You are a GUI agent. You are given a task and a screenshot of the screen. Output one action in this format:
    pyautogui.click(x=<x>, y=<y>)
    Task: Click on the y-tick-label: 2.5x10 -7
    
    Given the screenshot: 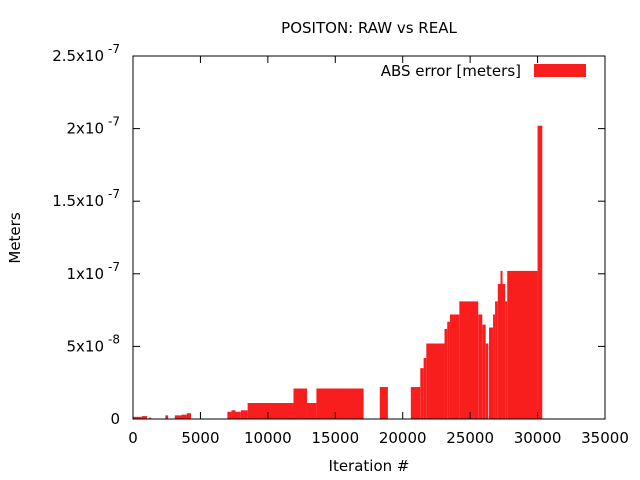 What is the action you would take?
    pyautogui.click(x=86, y=53)
    